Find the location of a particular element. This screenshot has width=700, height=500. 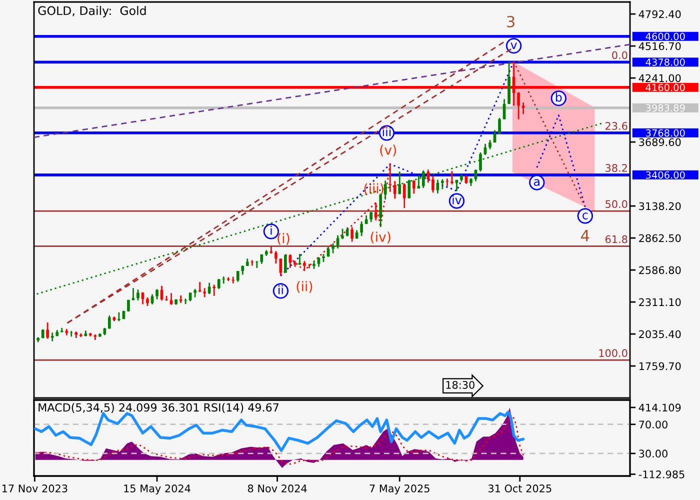

annotation: 4 is located at coordinates (585, 236).